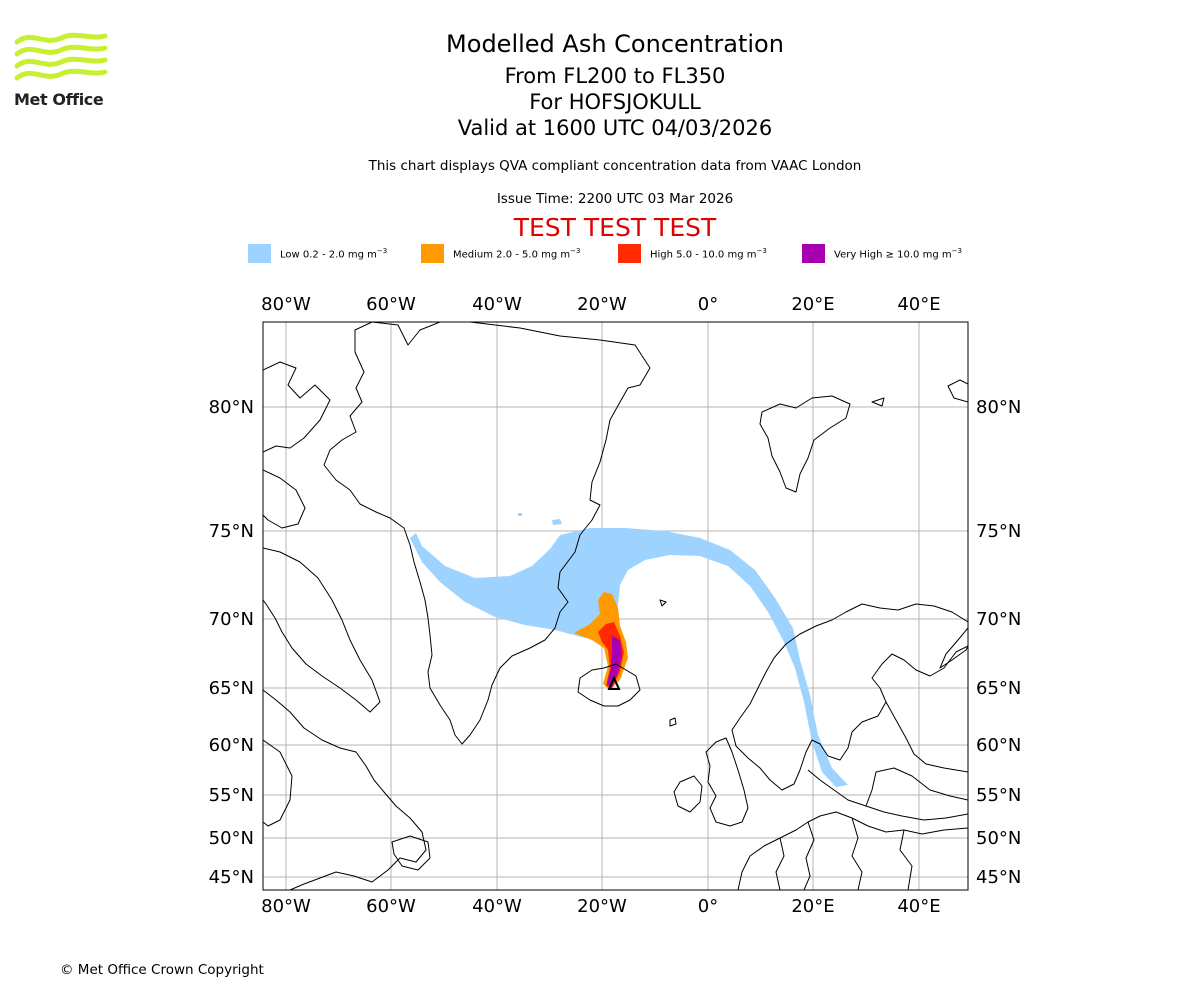 This screenshot has height=1000, width=1200. Describe the element at coordinates (998, 531) in the screenshot. I see `lat-tick-right: 75°N` at that location.